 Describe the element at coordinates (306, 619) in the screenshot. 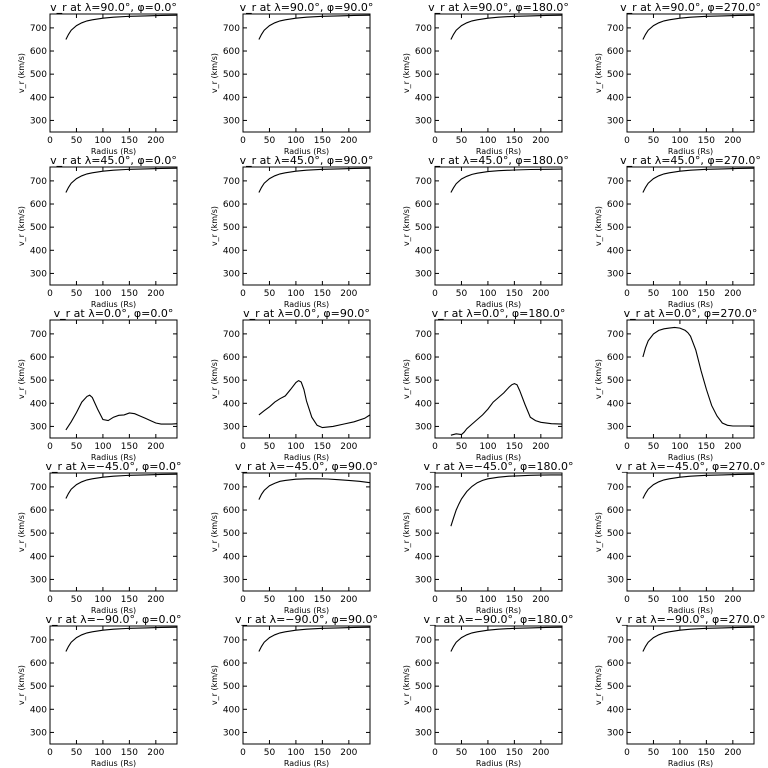

I see `subplot-title: v_r at λ=−90.0°, φ=90.0°` at that location.